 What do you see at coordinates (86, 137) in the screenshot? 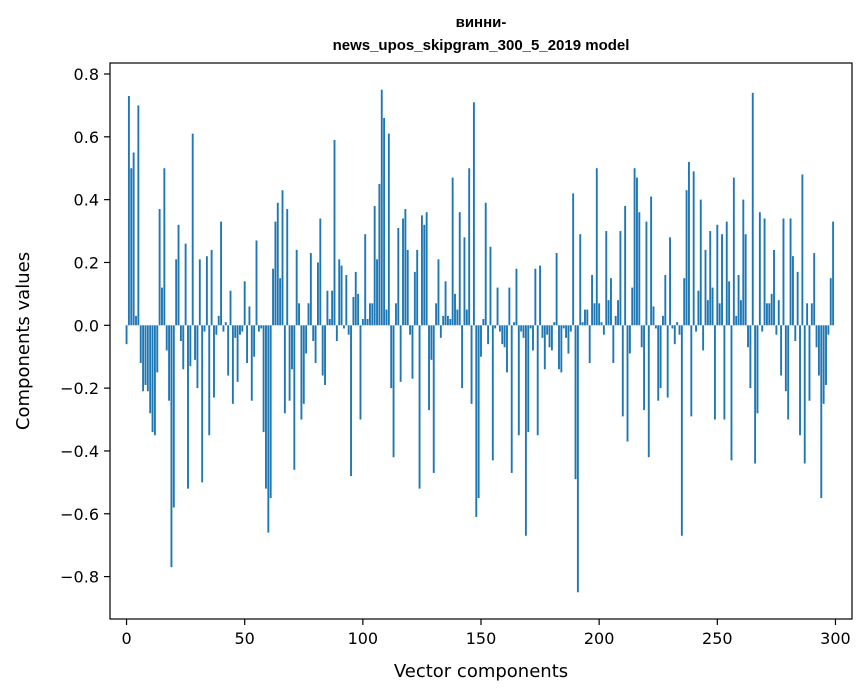
I see `y-tick-label: 0.6` at bounding box center [86, 137].